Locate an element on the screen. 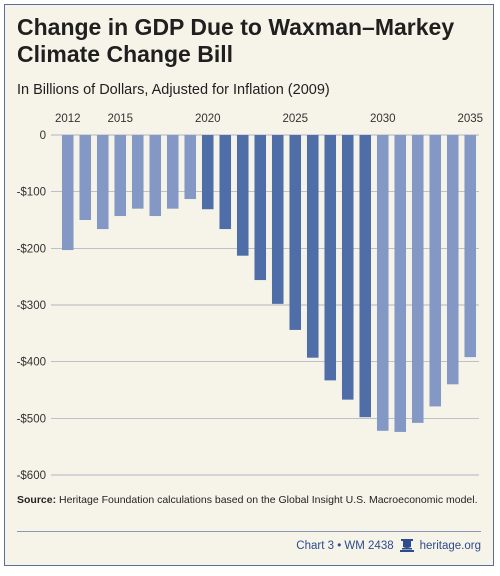 The width and height of the screenshot is (500, 576). source-label: Source: is located at coordinates (37, 500).